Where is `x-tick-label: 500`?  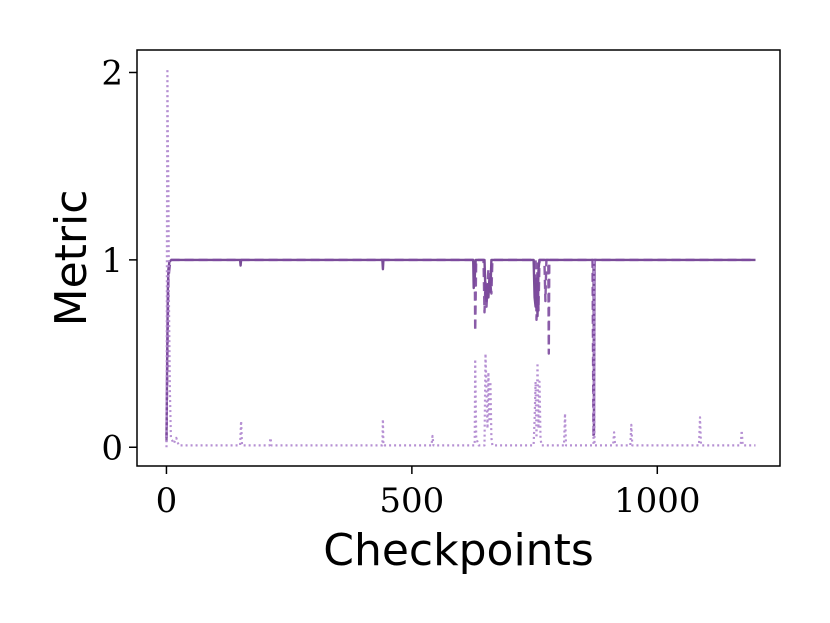 x-tick-label: 500 is located at coordinates (411, 501).